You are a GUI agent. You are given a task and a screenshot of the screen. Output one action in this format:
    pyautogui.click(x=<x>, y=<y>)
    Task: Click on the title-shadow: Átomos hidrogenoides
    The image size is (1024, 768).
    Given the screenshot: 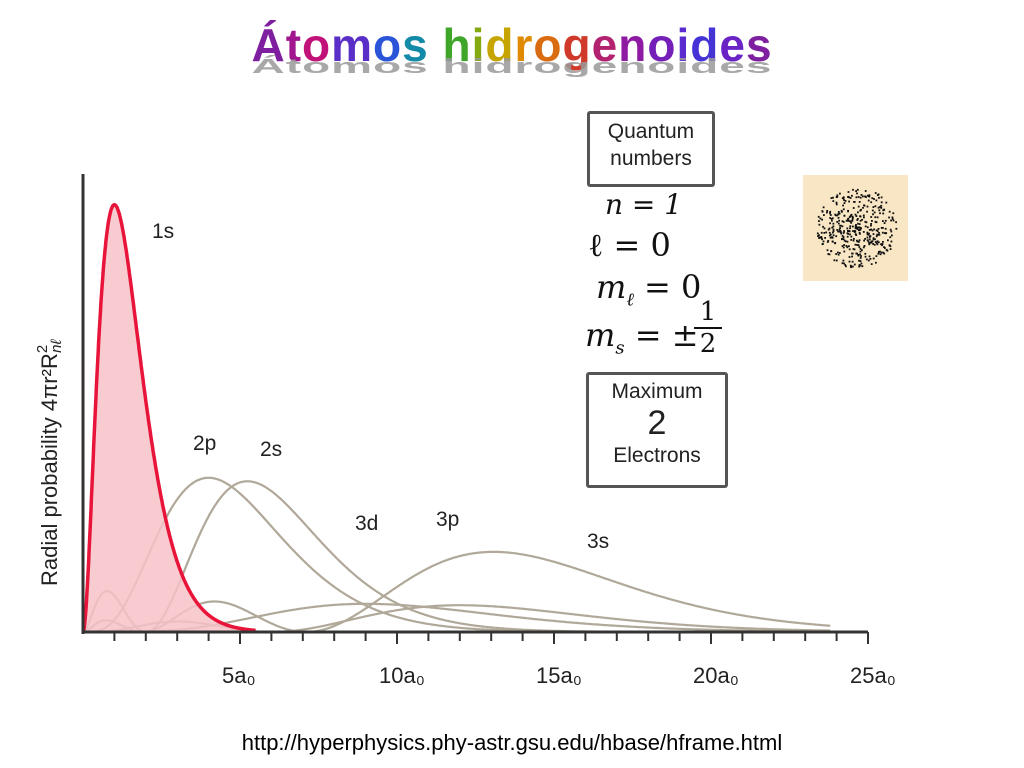 What is the action you would take?
    pyautogui.click(x=512, y=66)
    